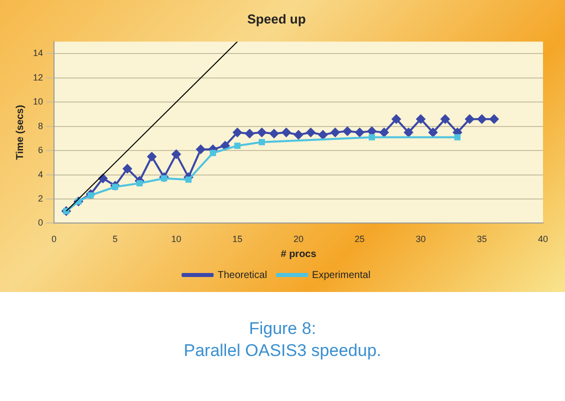 The image size is (565, 401). Describe the element at coordinates (41, 198) in the screenshot. I see `y-tick-label: 2` at that location.